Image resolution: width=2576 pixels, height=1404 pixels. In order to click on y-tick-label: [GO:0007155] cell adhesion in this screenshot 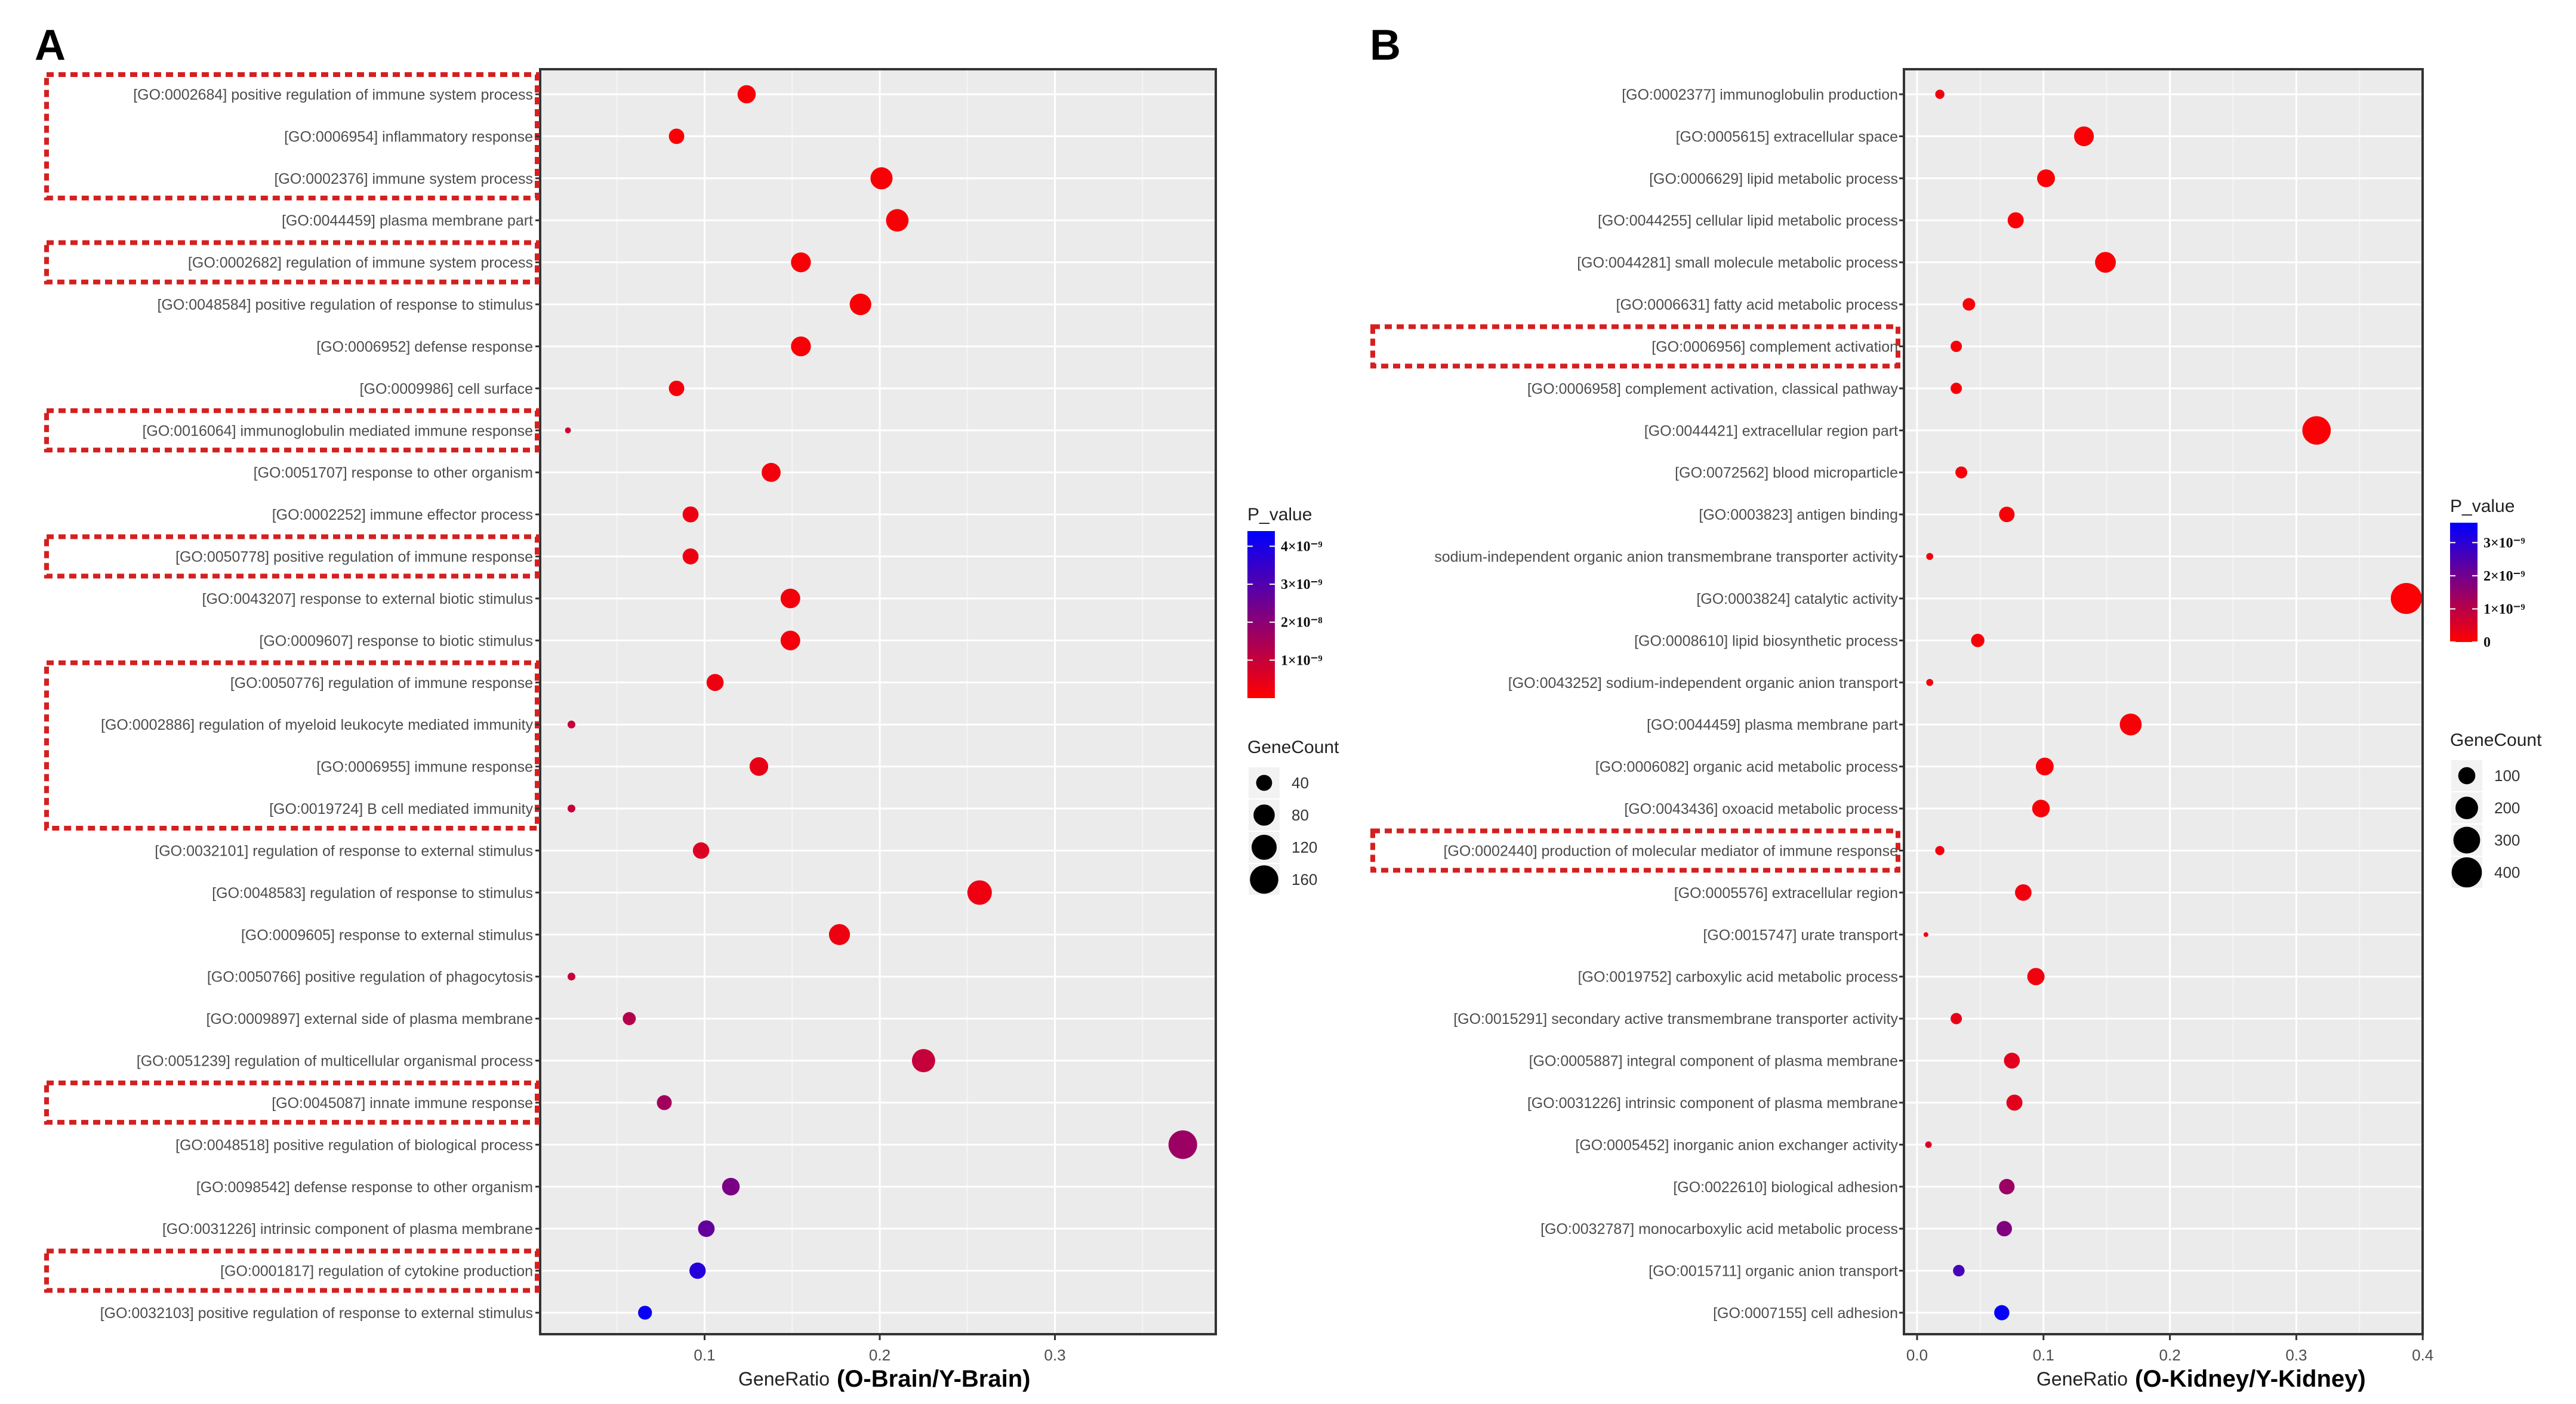, I will do `click(1805, 1313)`.